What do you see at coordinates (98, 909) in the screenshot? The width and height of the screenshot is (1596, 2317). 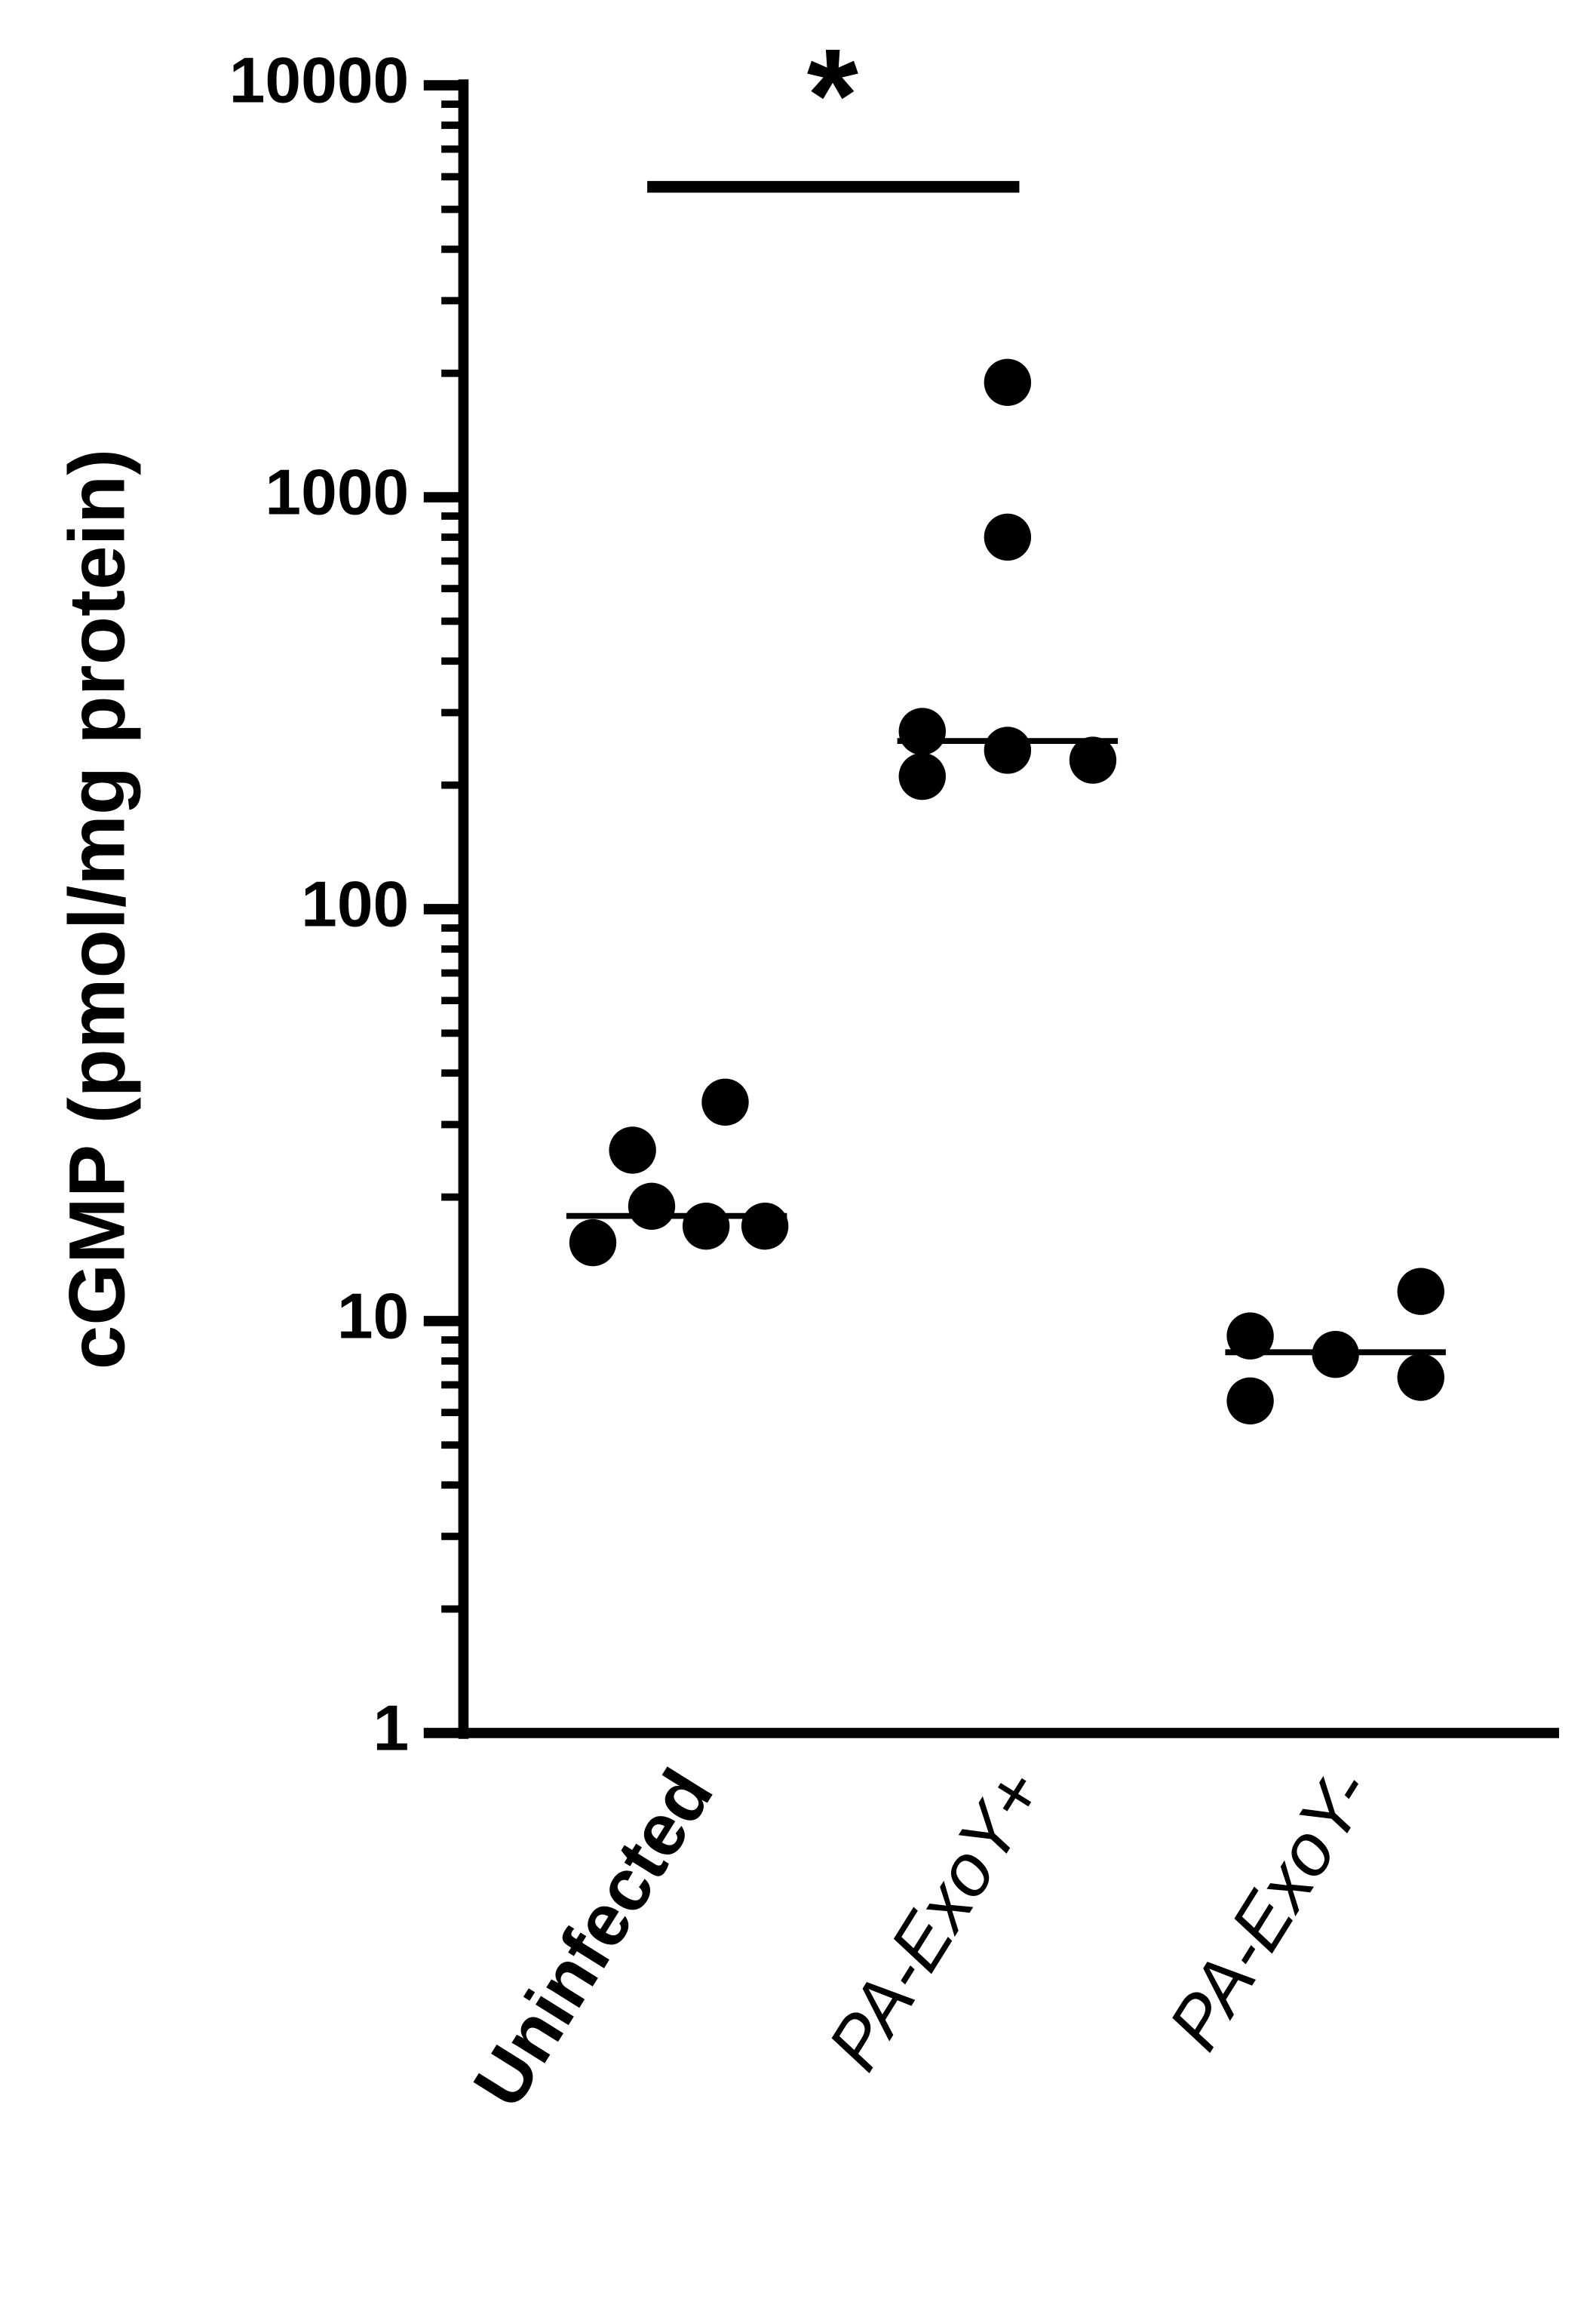 I see `y-axis-label: cGMP (pmol/mg protein)` at bounding box center [98, 909].